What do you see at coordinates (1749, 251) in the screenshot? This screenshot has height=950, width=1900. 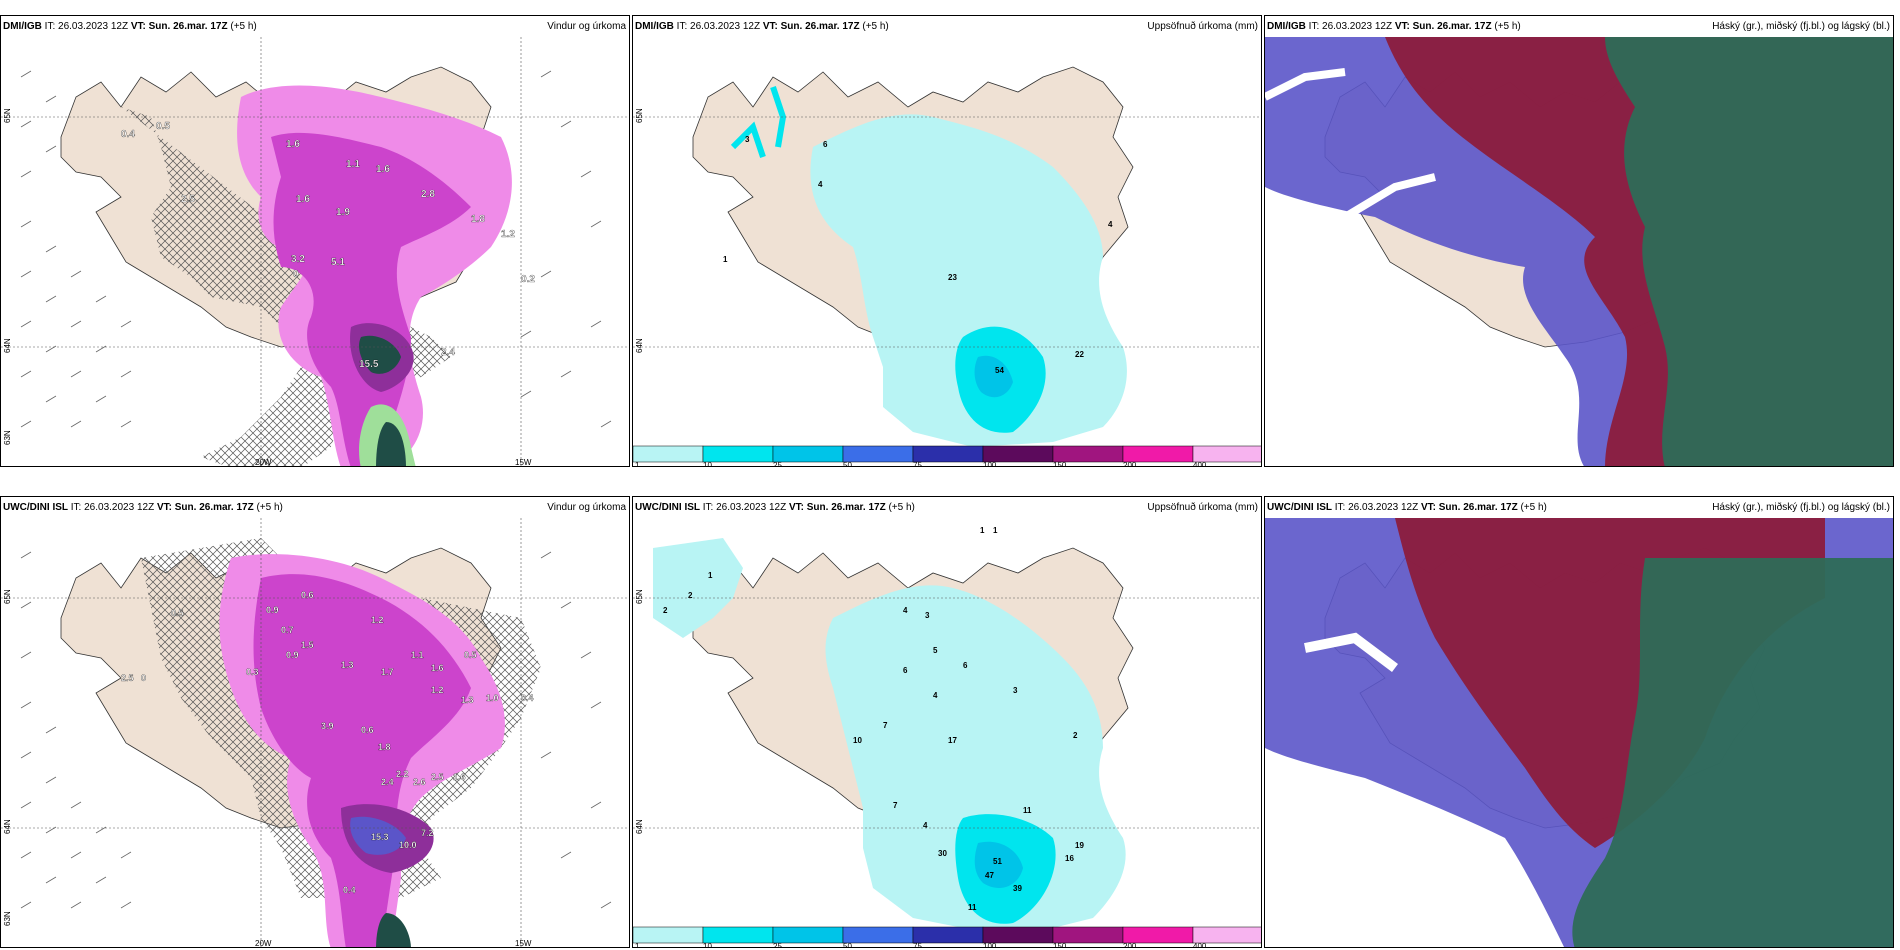 I see `cloud-low-layer` at bounding box center [1749, 251].